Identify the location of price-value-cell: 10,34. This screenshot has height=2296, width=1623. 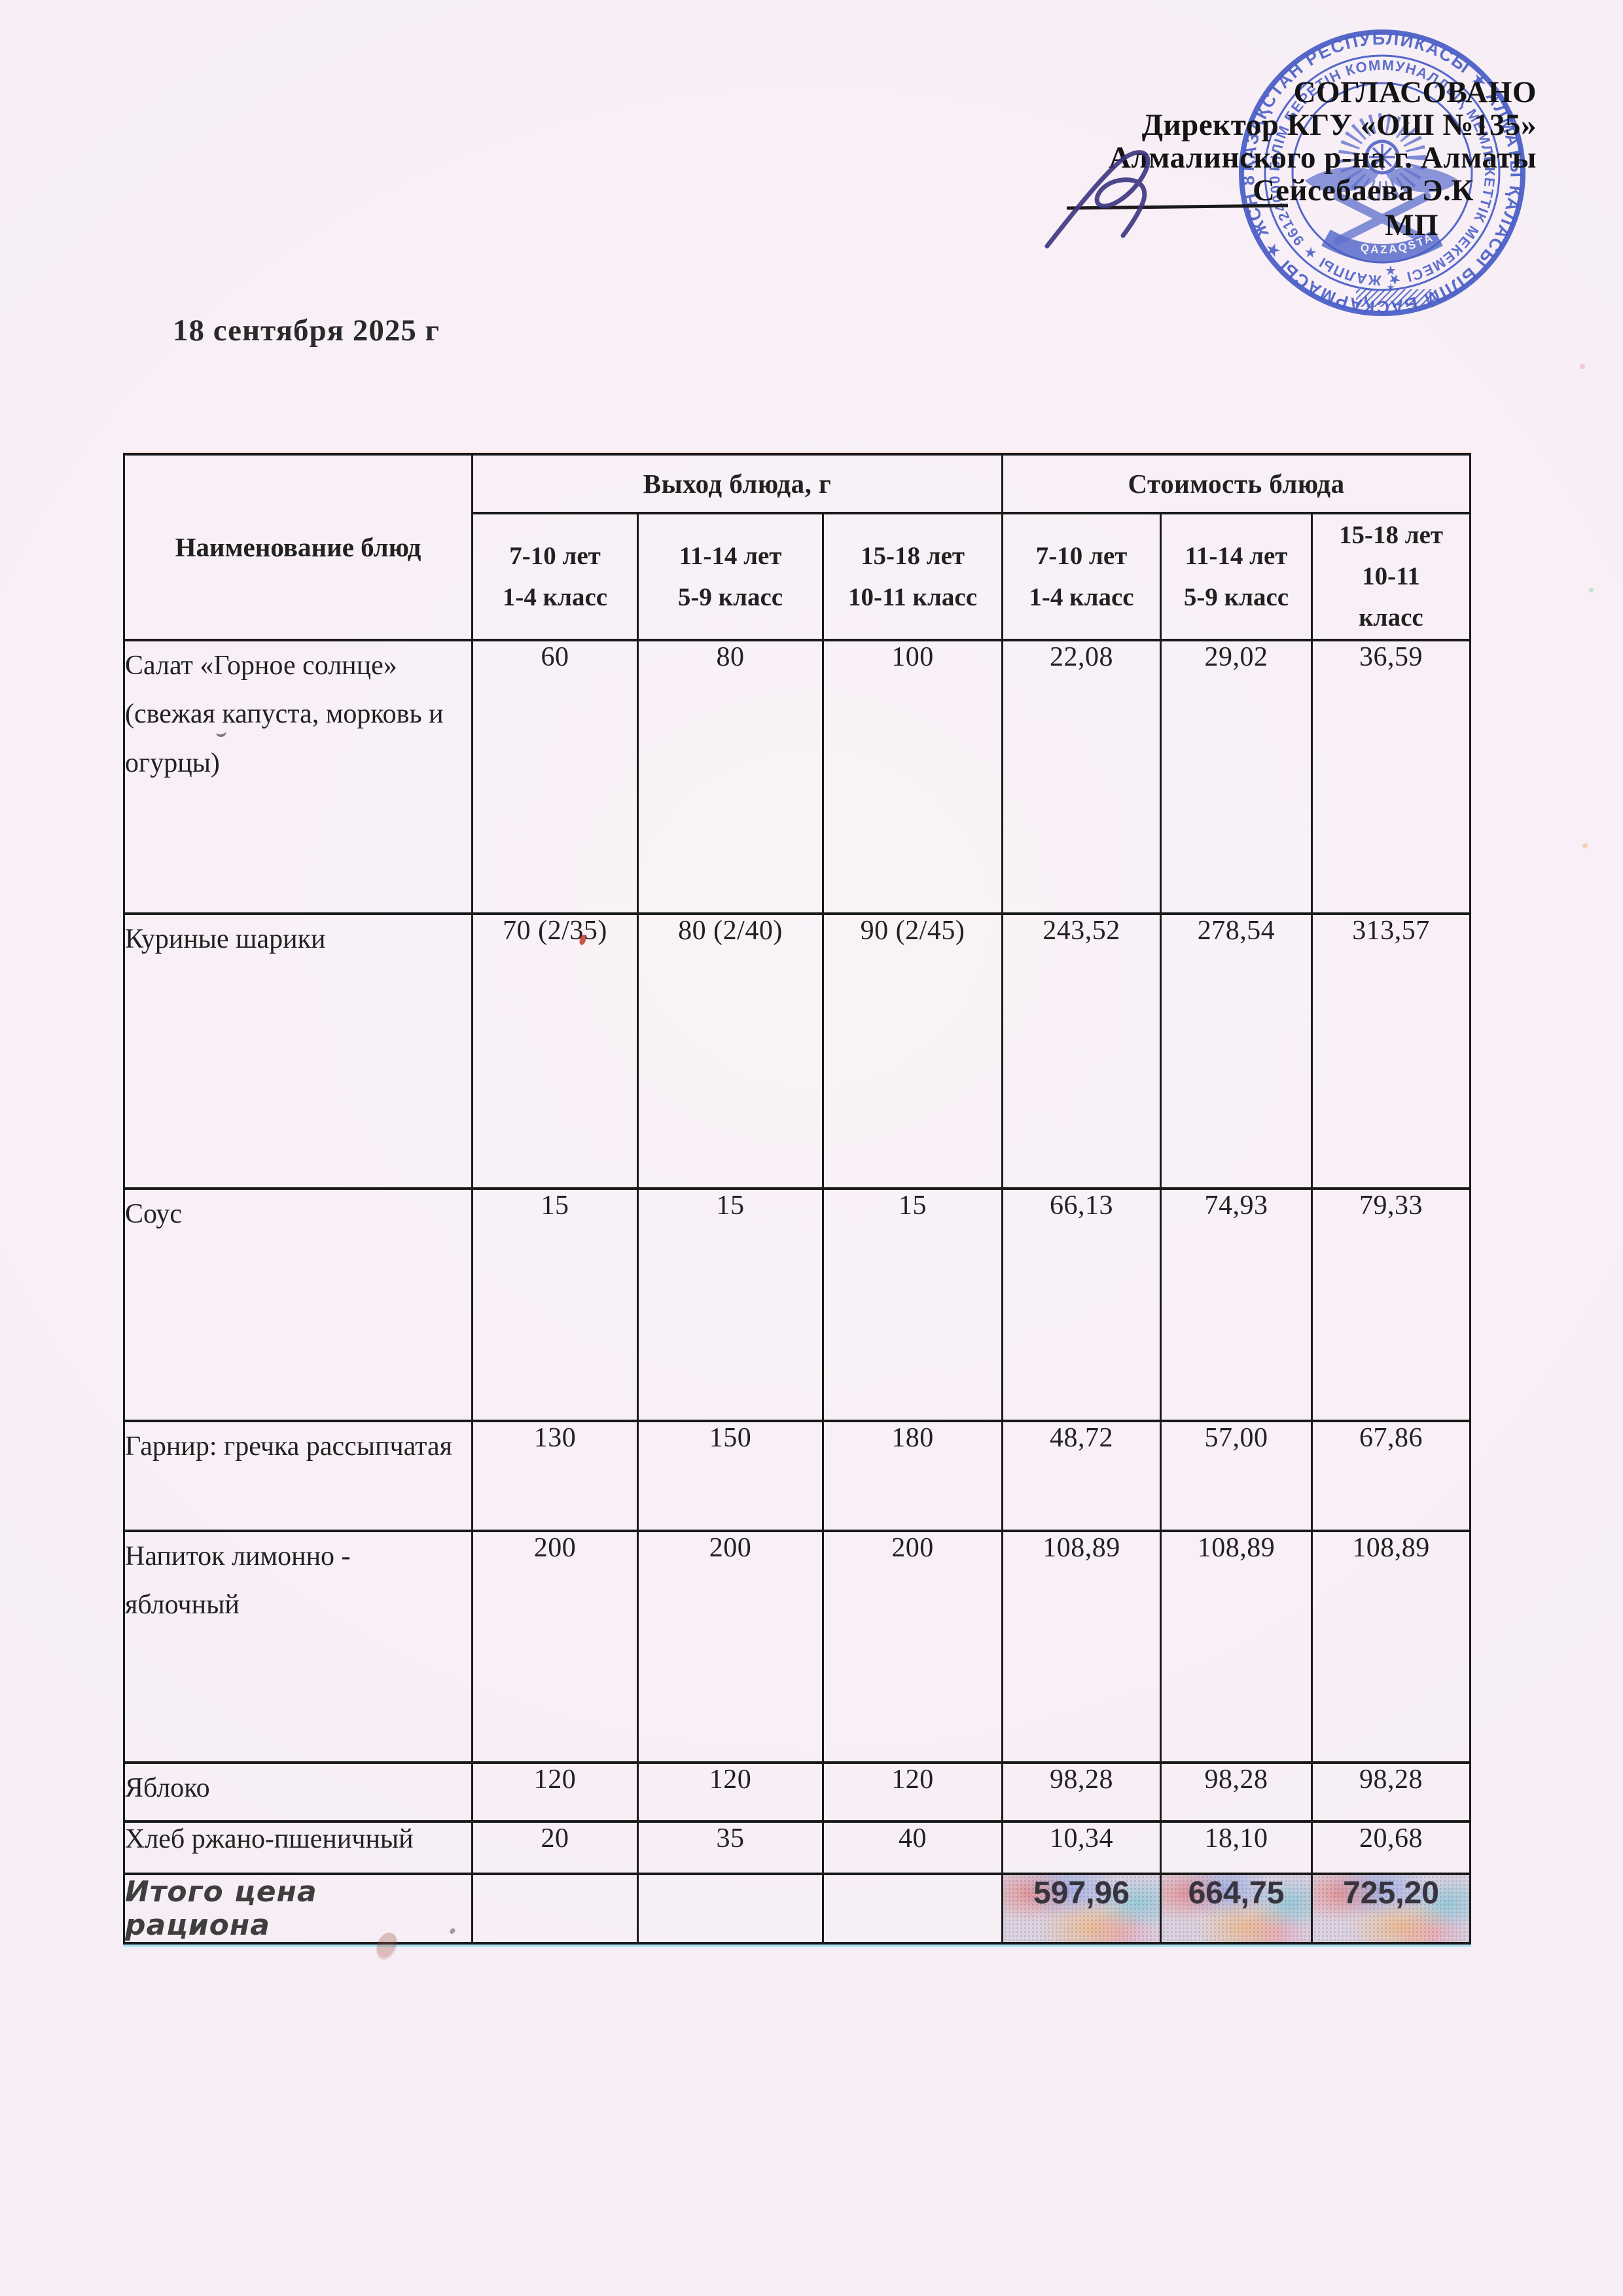
(1081, 1847).